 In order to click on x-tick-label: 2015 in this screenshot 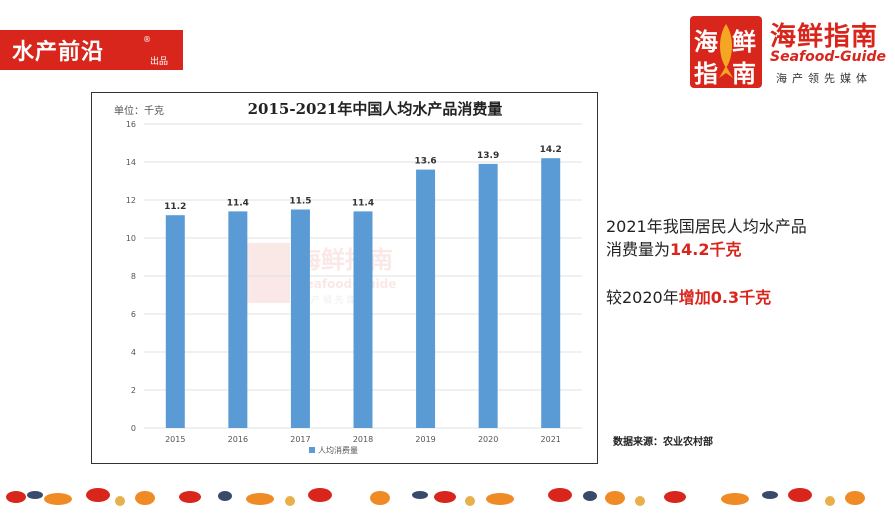, I will do `click(175, 439)`.